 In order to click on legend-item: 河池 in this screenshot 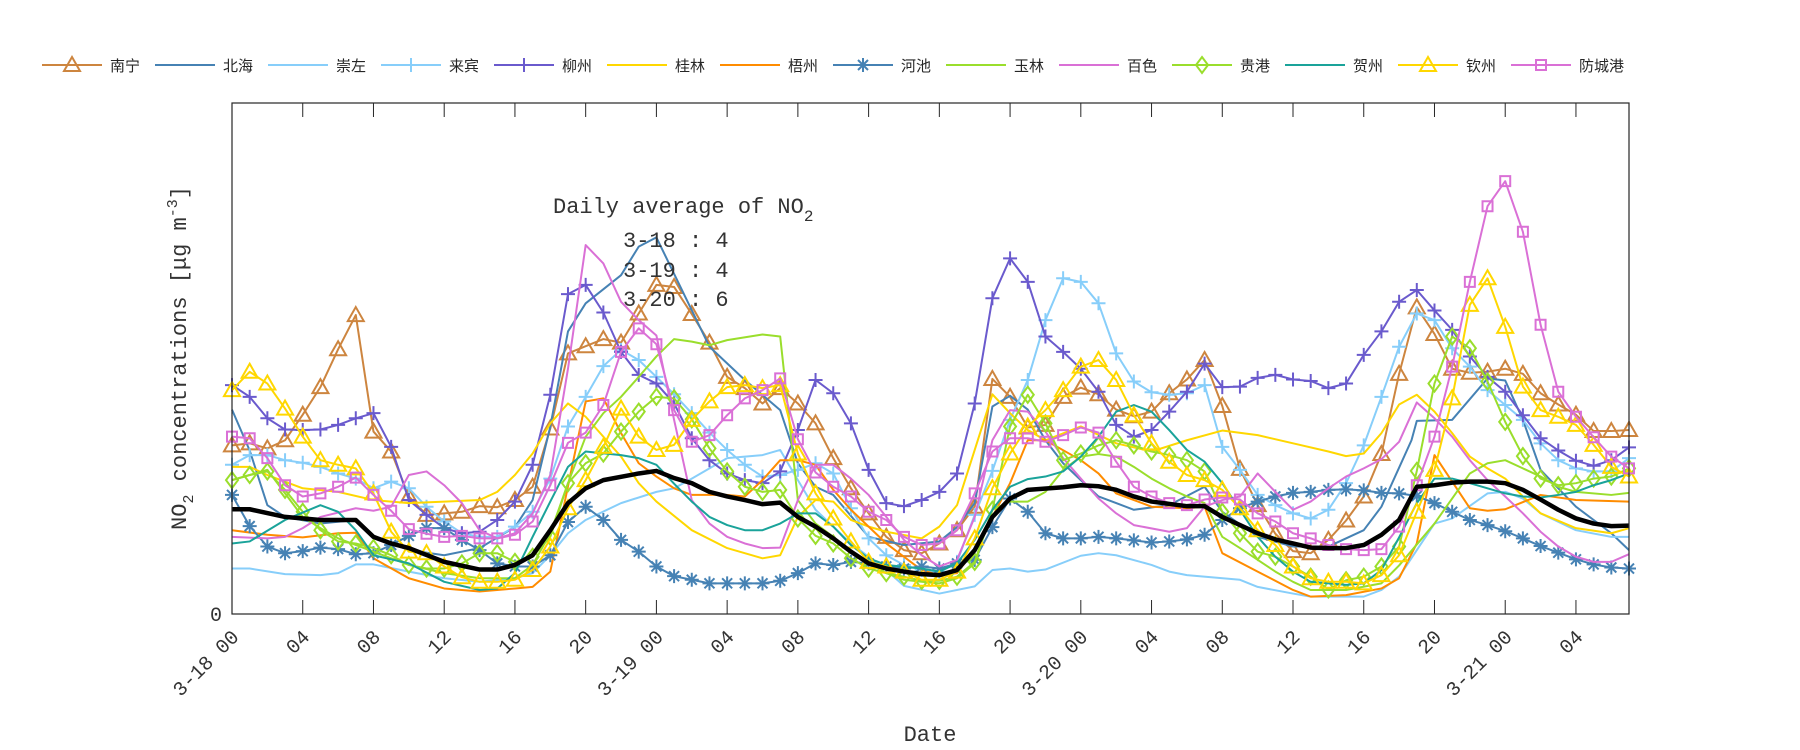, I will do `click(887, 65)`.